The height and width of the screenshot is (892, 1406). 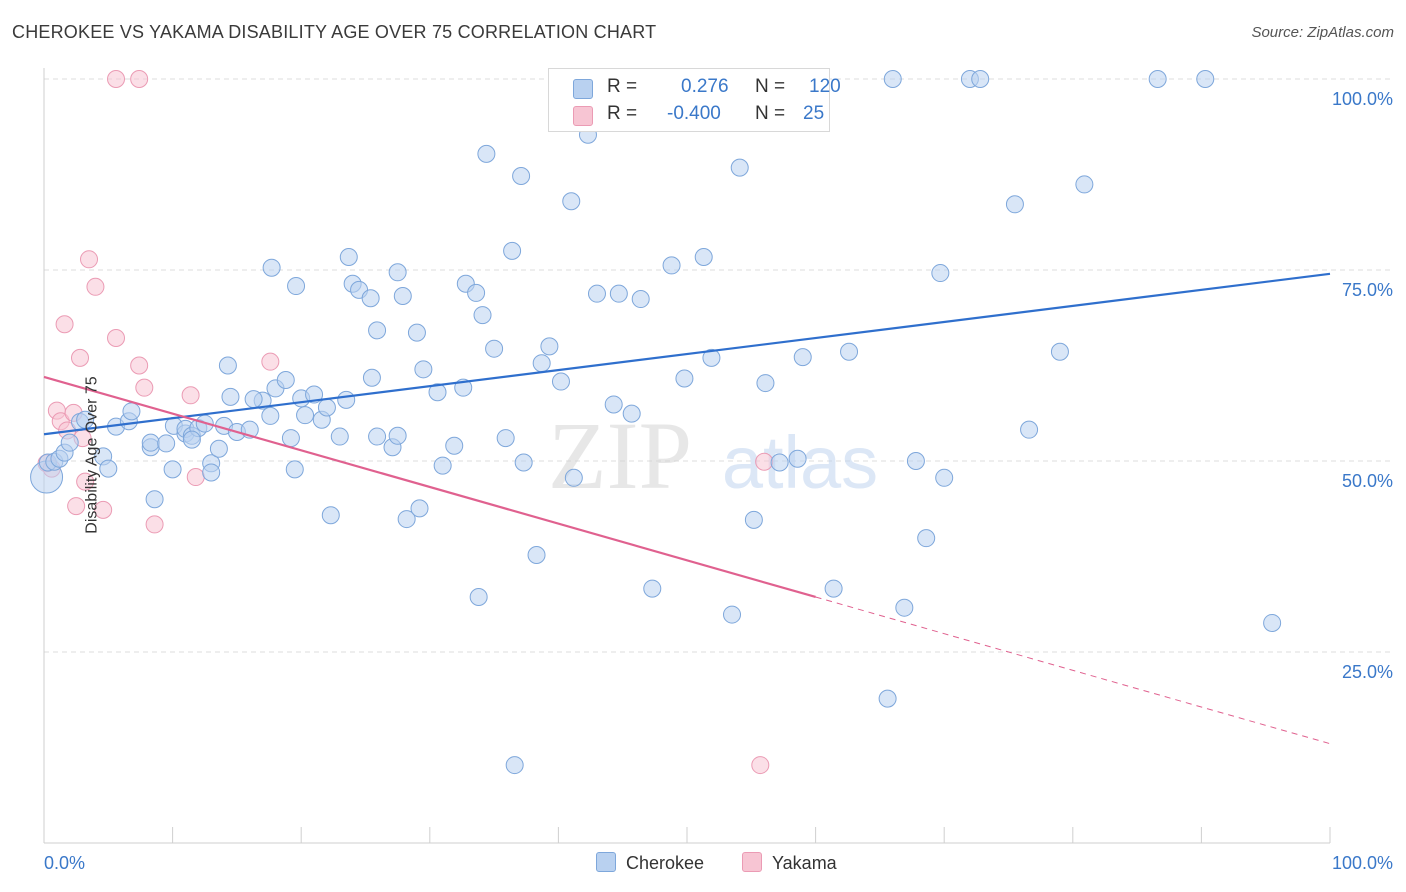 What do you see at coordinates (665, 863) in the screenshot?
I see `cherokee-label: Cherokee` at bounding box center [665, 863].